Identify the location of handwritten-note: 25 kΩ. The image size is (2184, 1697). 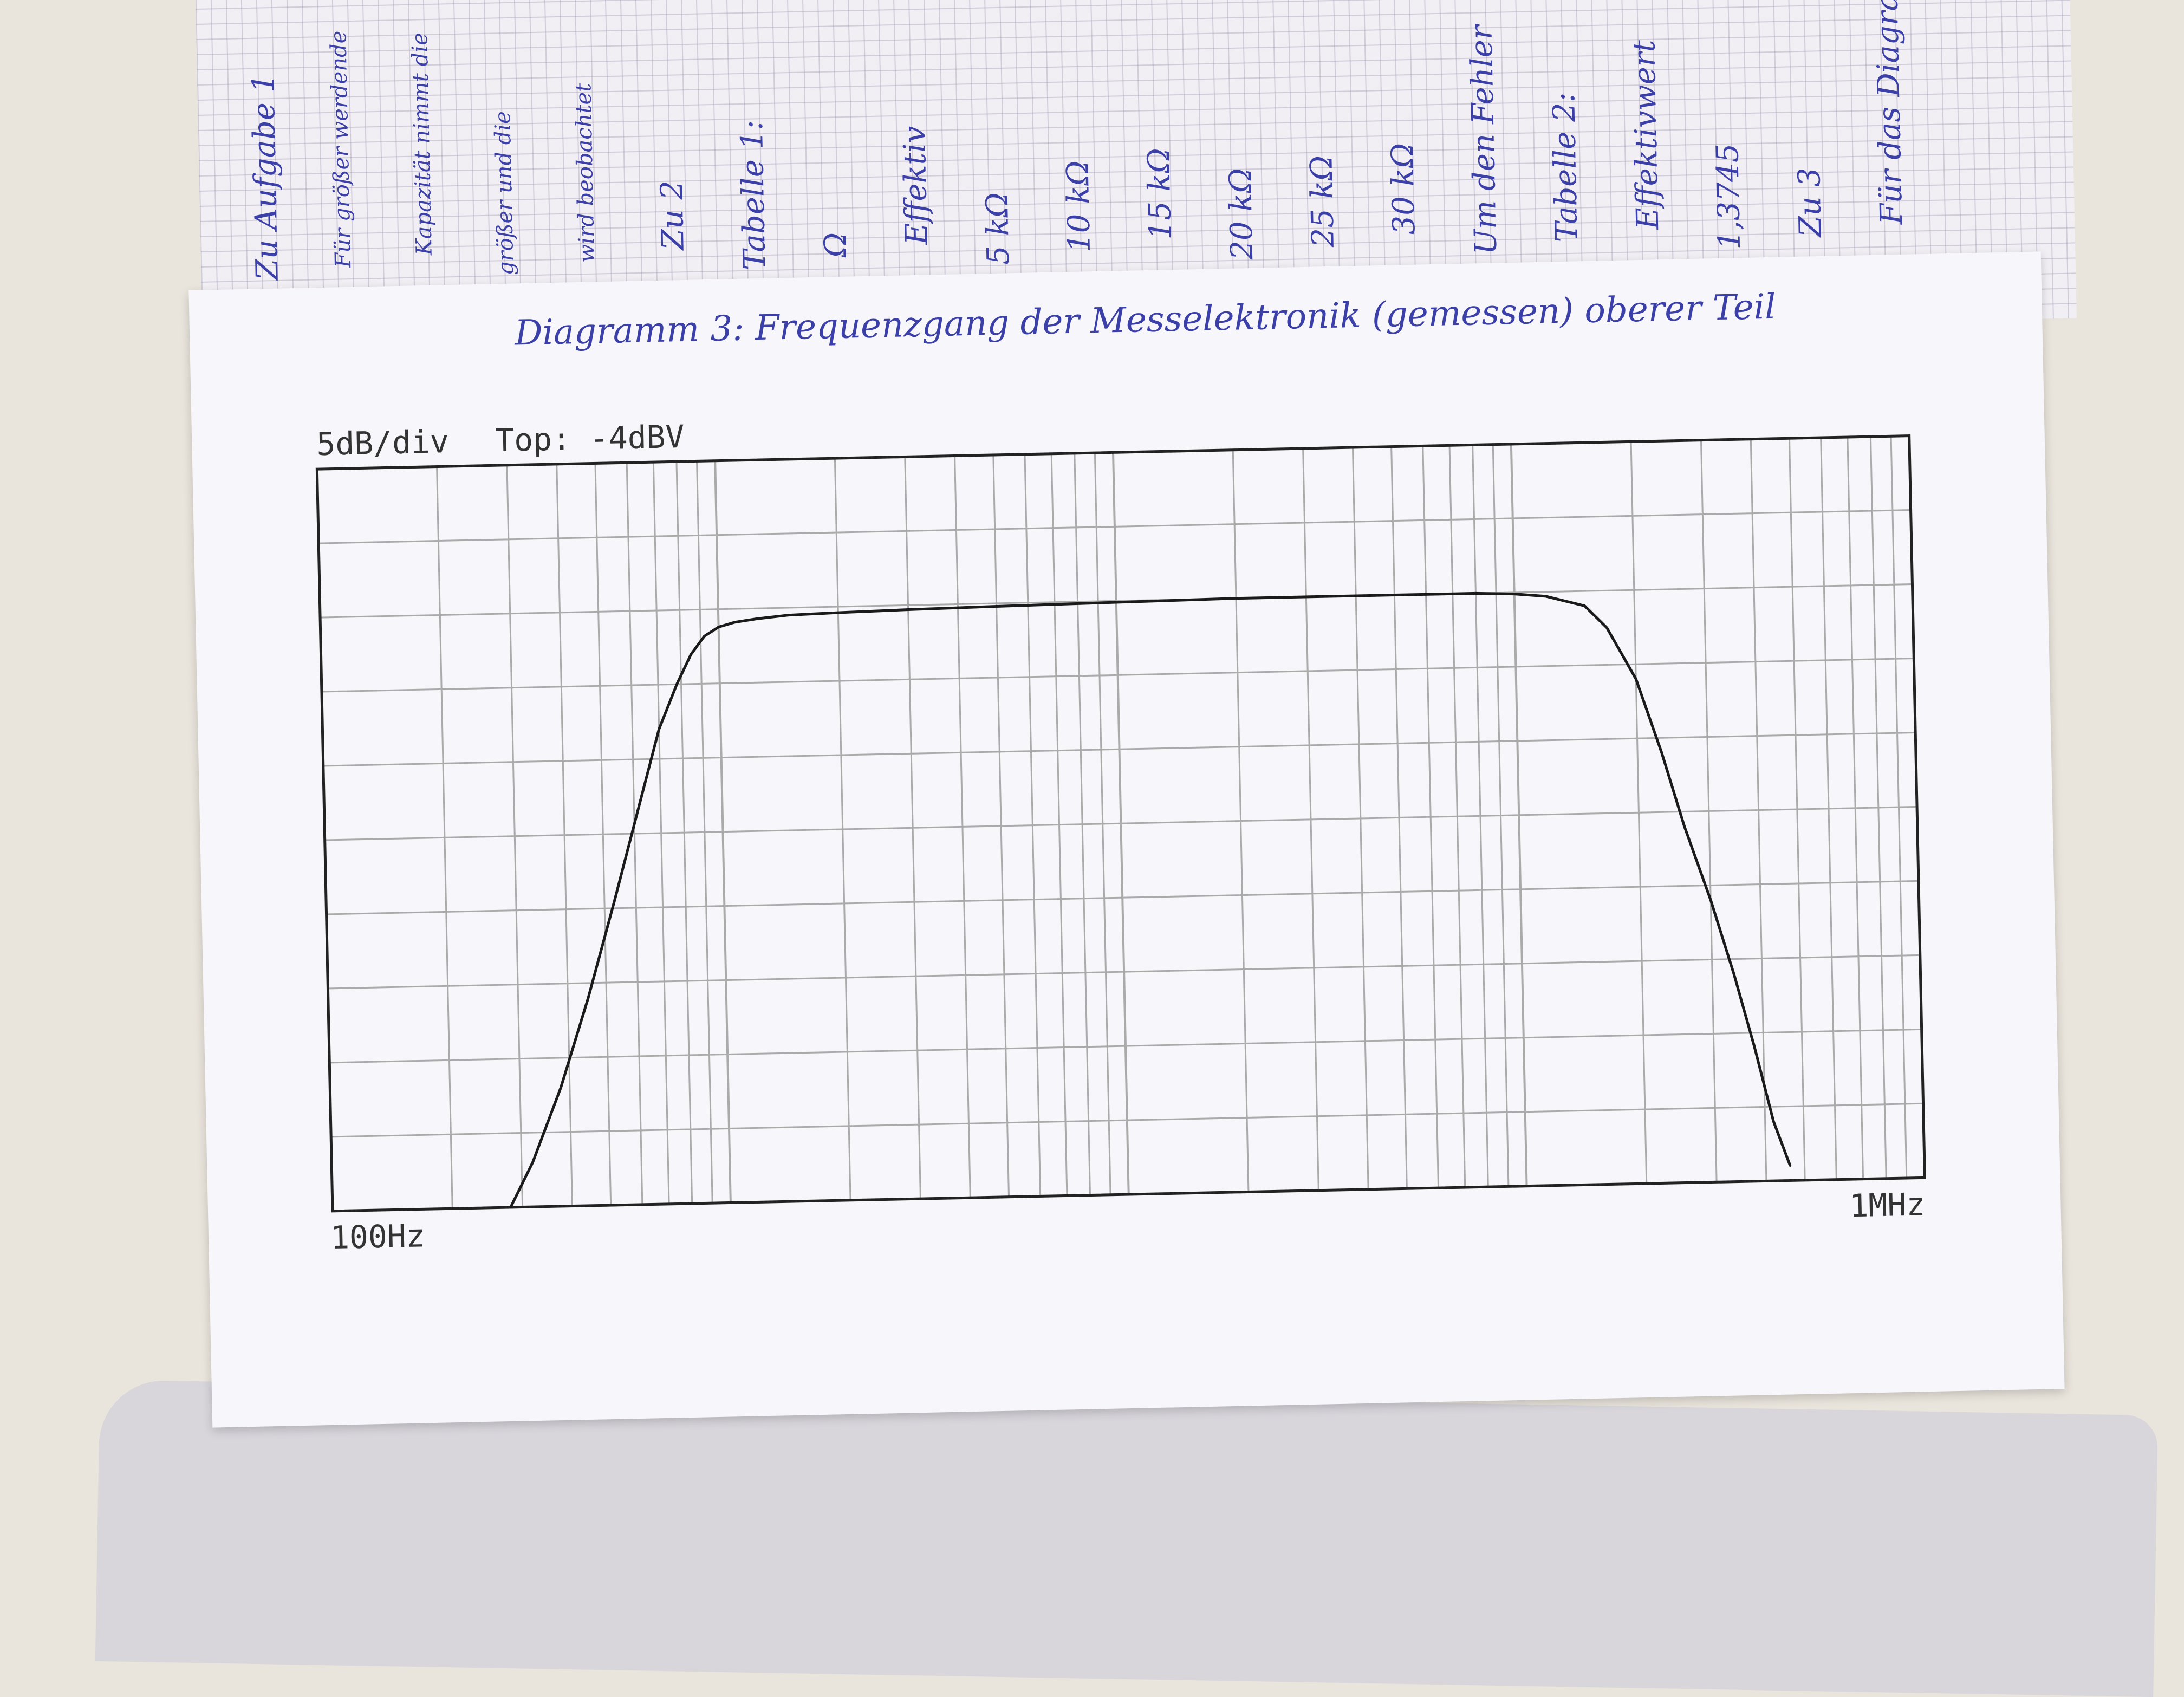
(1322, 201).